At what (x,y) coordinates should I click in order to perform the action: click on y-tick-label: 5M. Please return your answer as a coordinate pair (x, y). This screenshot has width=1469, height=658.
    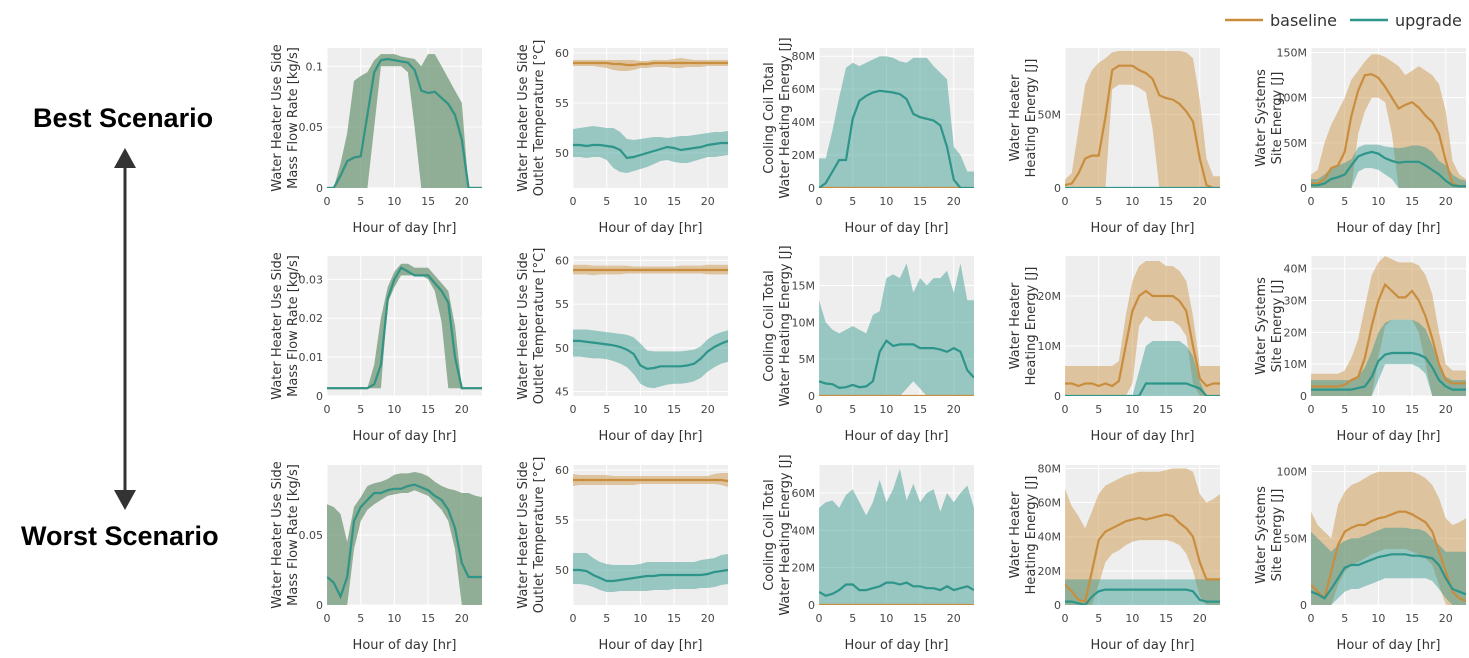
    Looking at the image, I should click on (807, 359).